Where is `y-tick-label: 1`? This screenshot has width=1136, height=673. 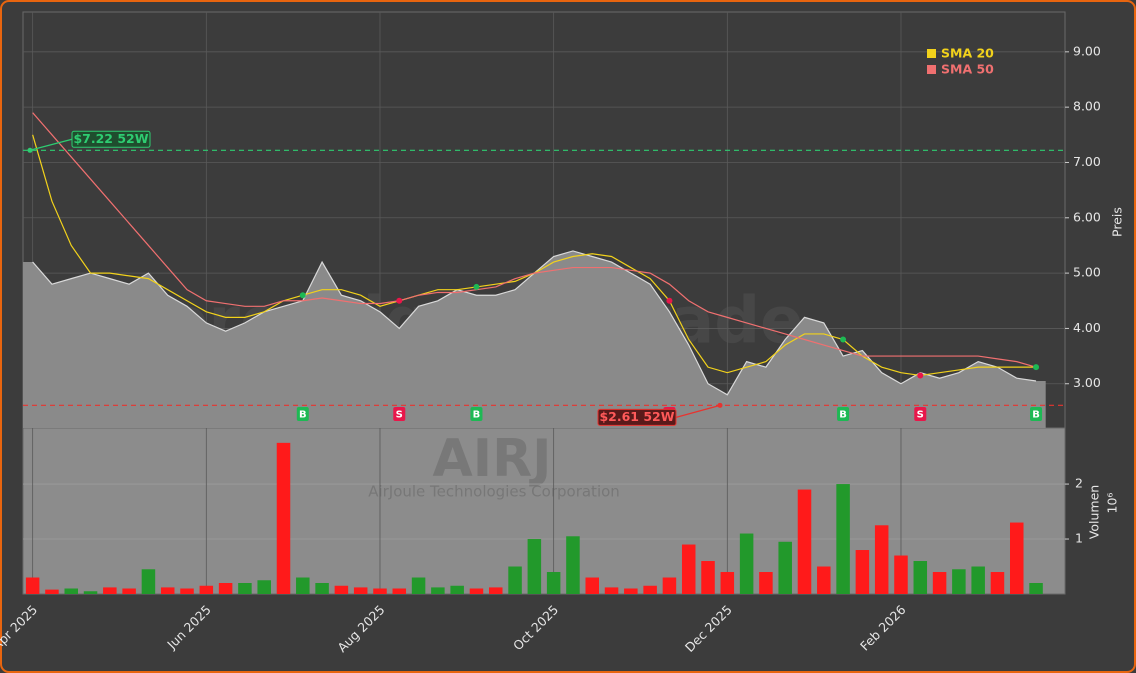 y-tick-label: 1 is located at coordinates (1079, 538).